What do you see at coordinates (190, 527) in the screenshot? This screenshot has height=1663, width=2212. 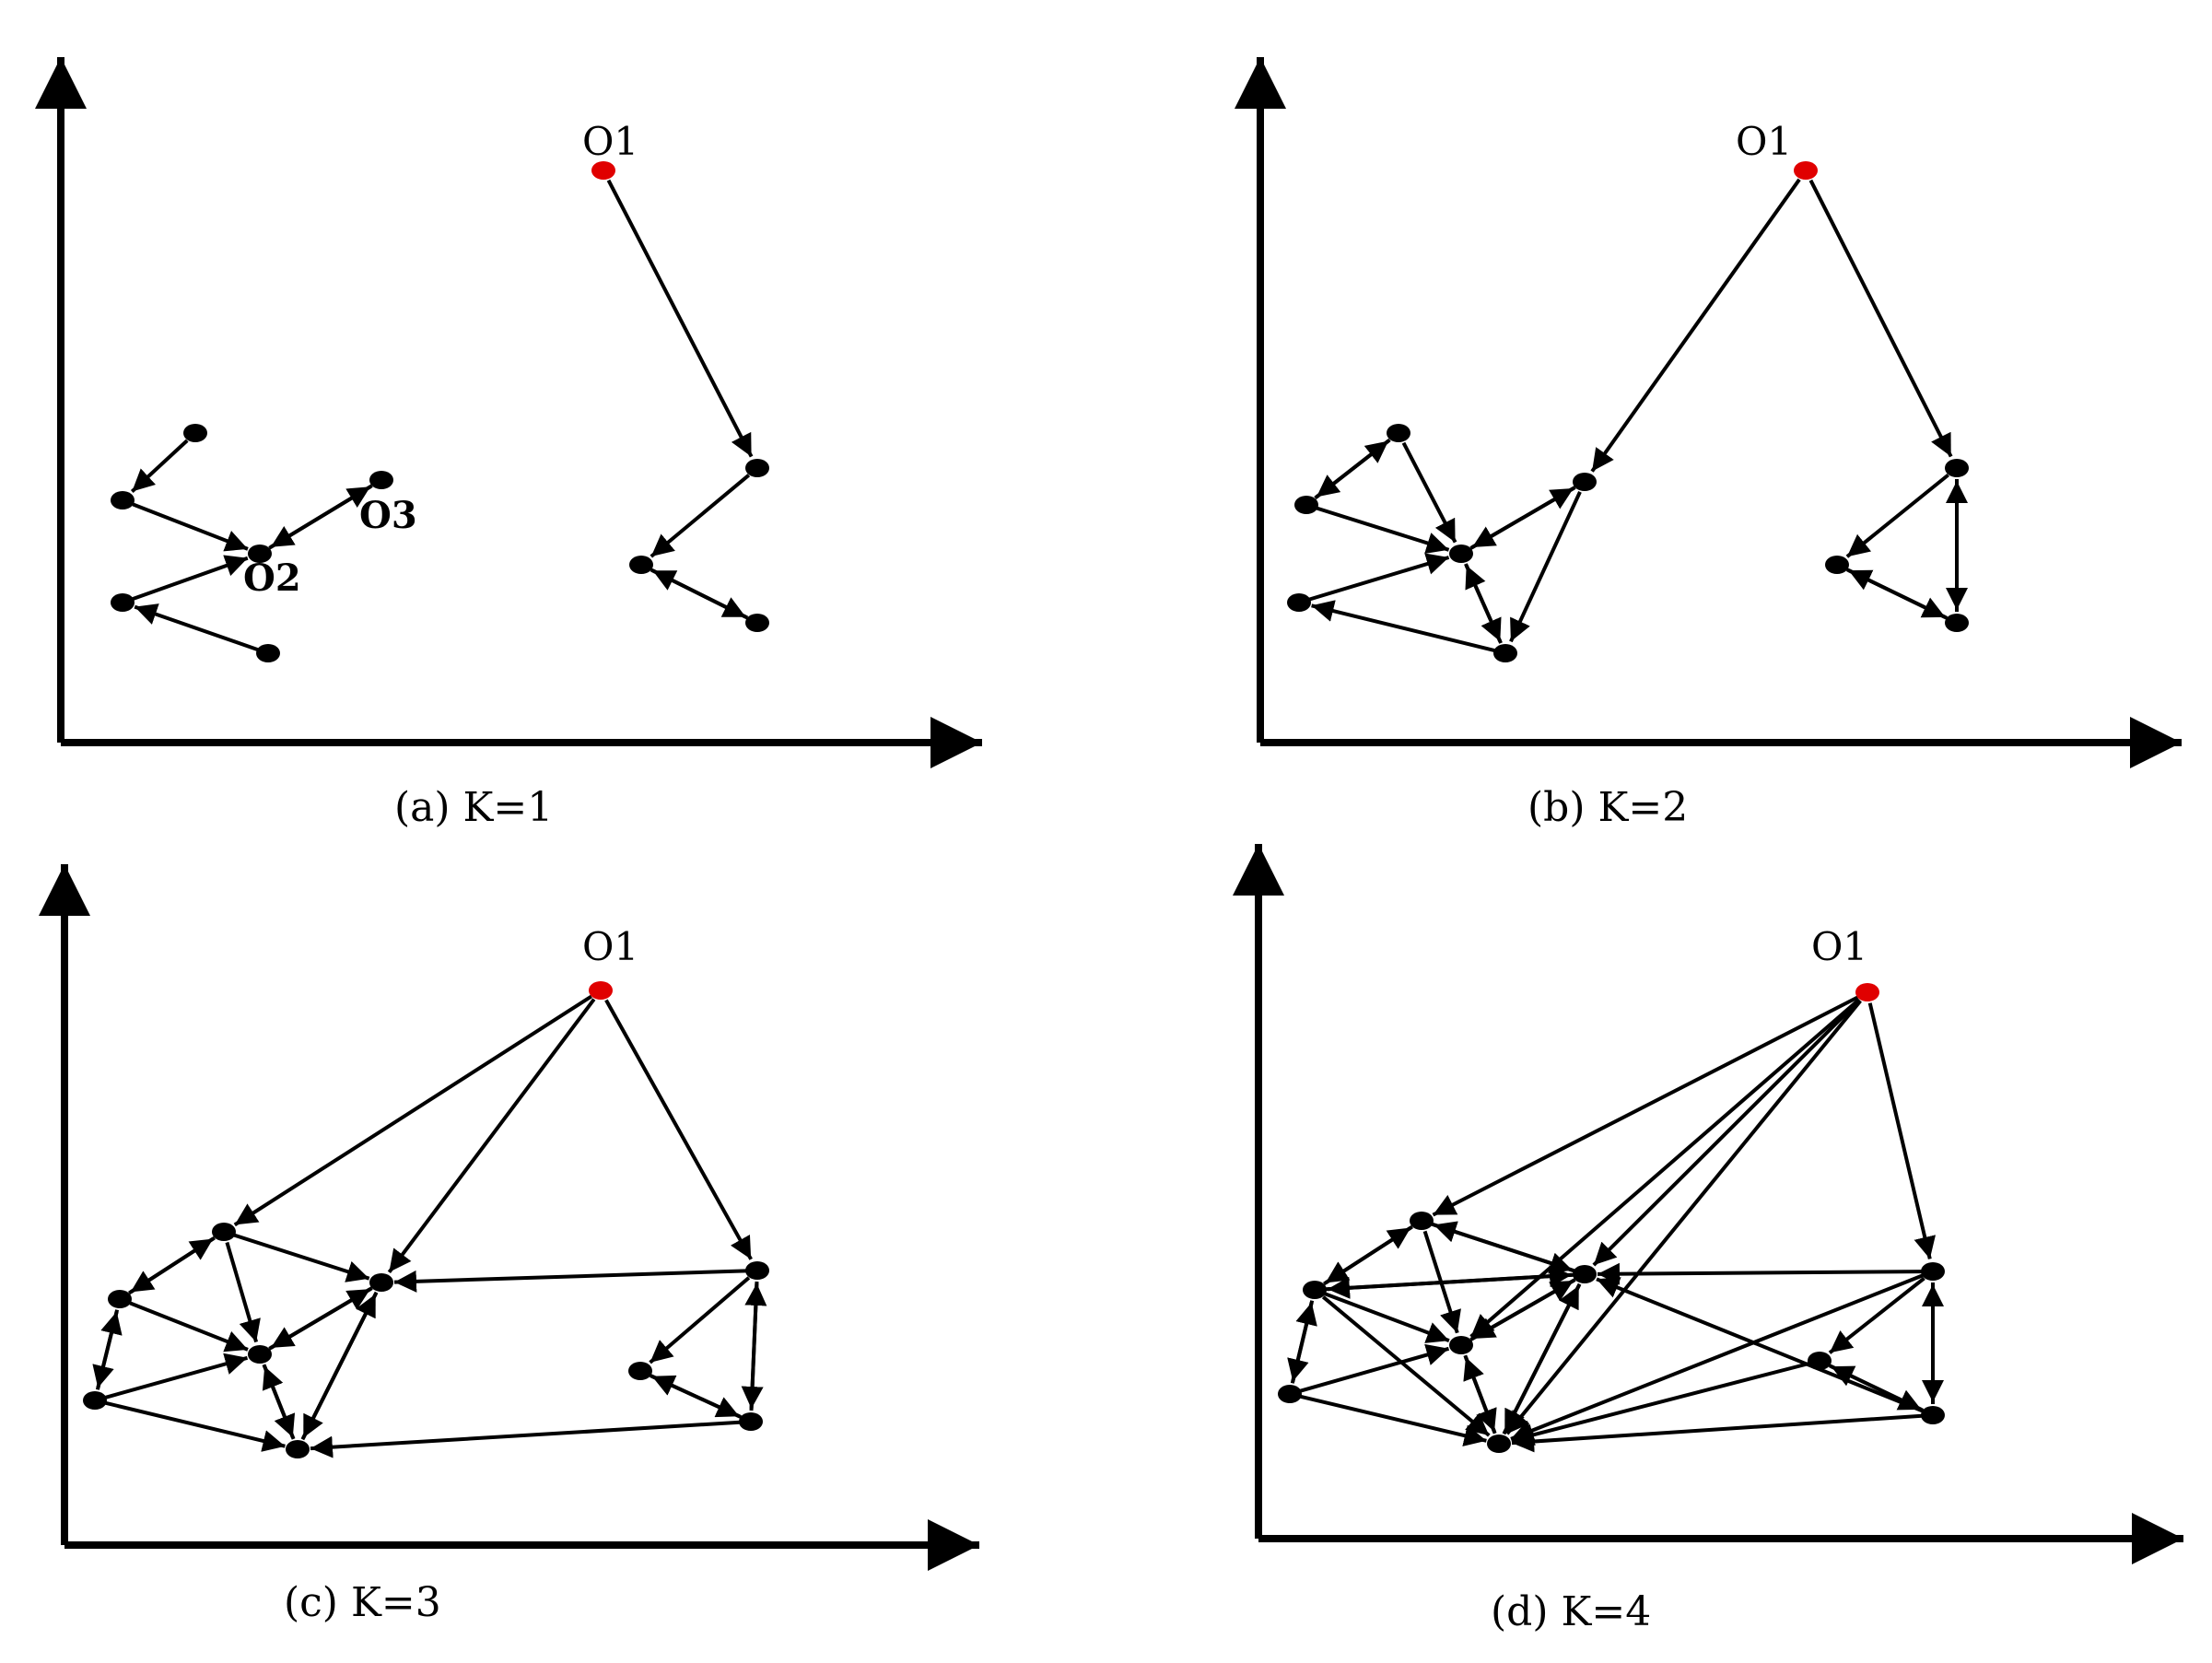 I see `edge-n2-to-o2` at bounding box center [190, 527].